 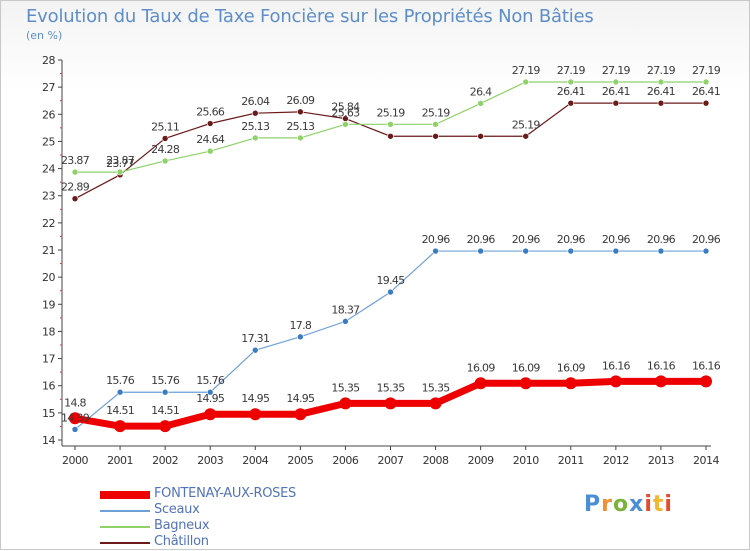 I want to click on legend-item: Sceaux, so click(x=230, y=510).